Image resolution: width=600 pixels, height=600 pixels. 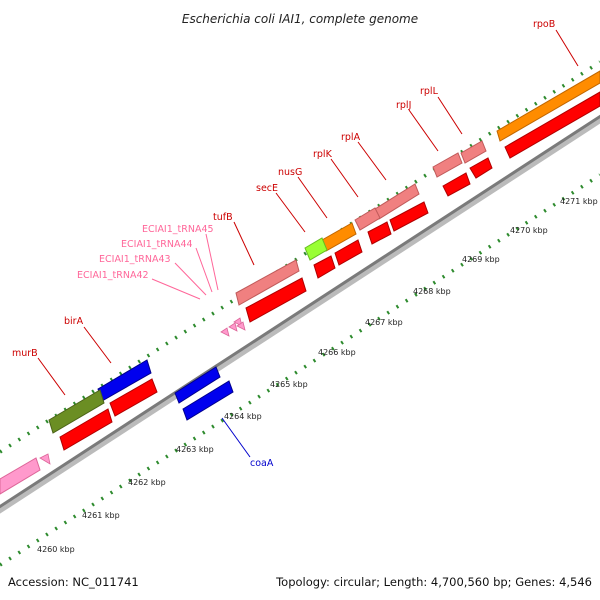 I want to click on leader-birA, so click(x=97, y=345).